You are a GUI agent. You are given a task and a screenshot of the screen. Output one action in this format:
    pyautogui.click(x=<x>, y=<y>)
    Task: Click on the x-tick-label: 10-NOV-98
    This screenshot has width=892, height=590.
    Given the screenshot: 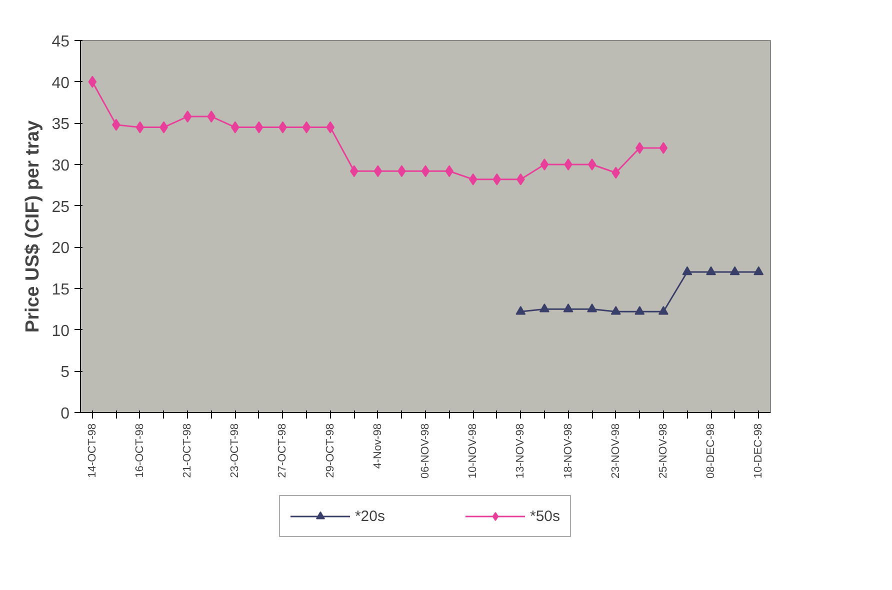 What is the action you would take?
    pyautogui.click(x=473, y=451)
    